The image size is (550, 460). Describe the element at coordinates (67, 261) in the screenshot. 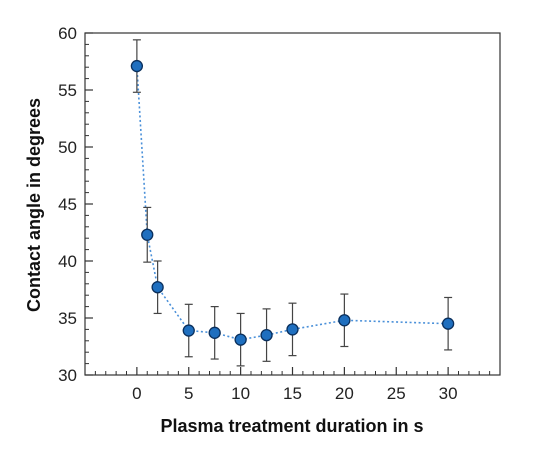

I see `y-tick-label: 40` at that location.